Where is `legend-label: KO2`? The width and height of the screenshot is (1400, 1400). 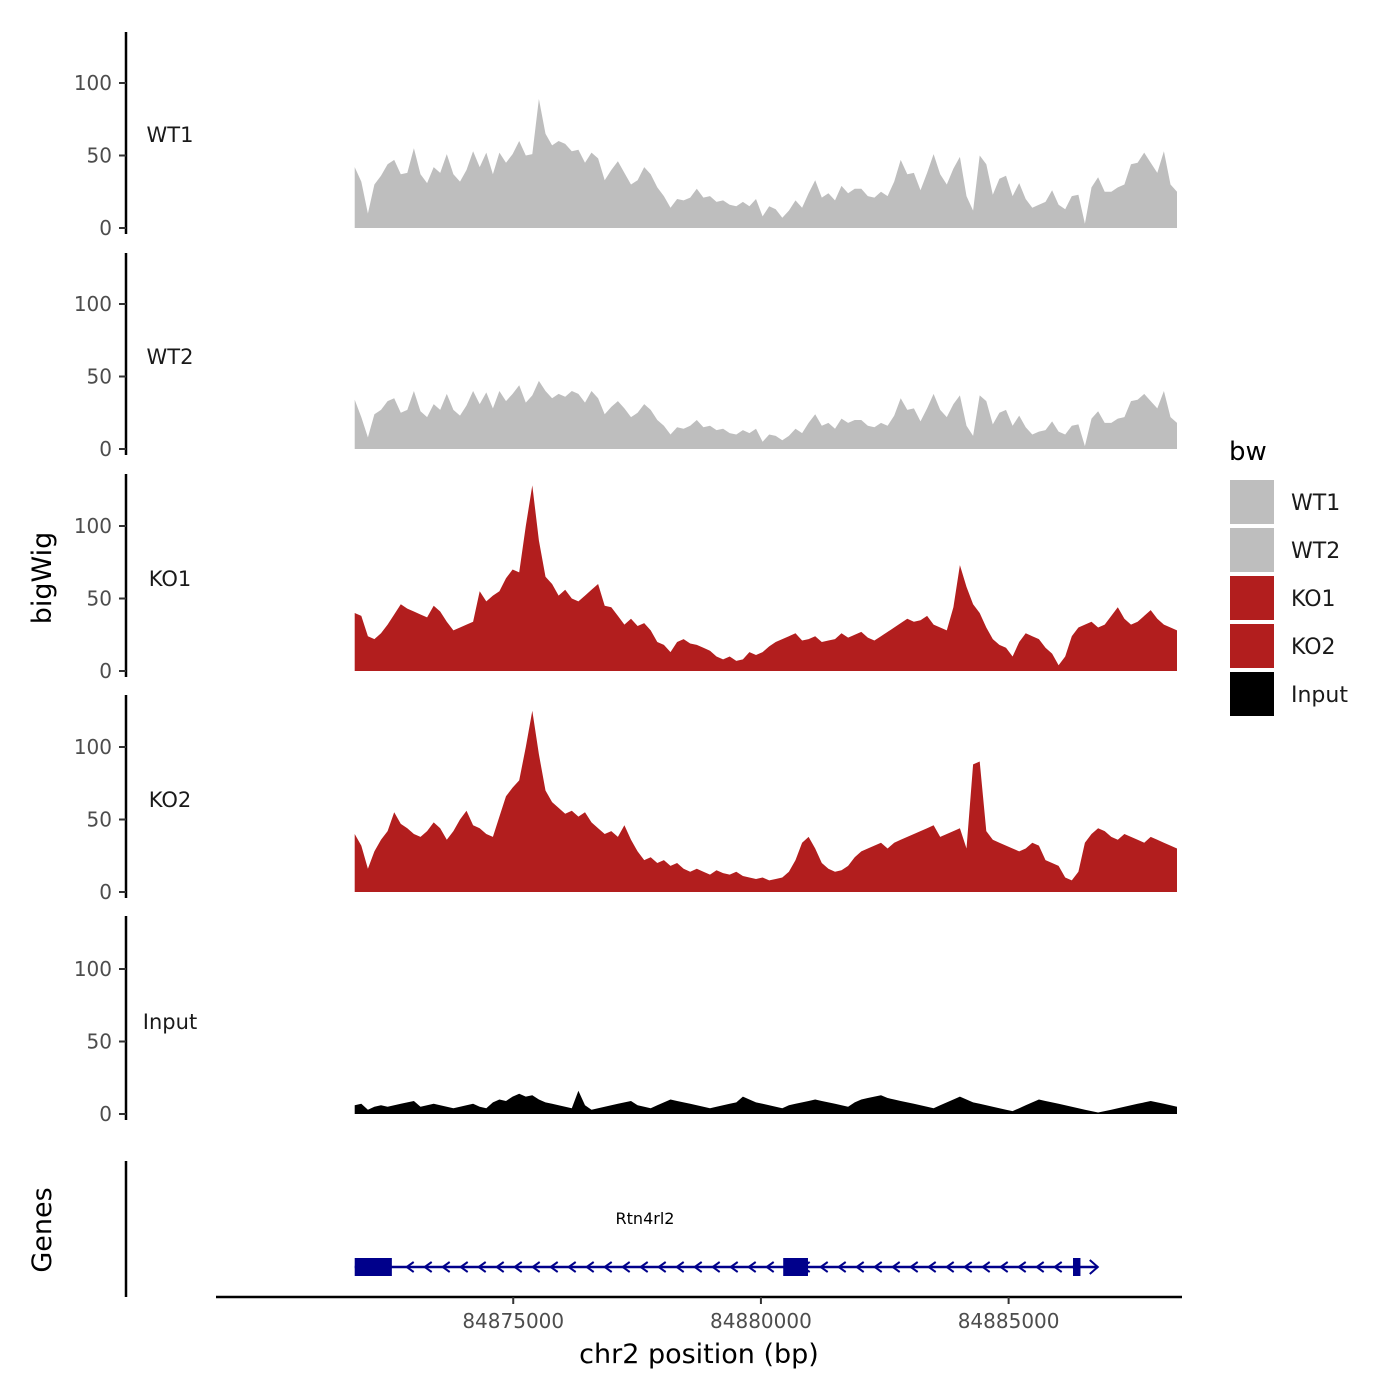
legend-label: KO2 is located at coordinates (1313, 647).